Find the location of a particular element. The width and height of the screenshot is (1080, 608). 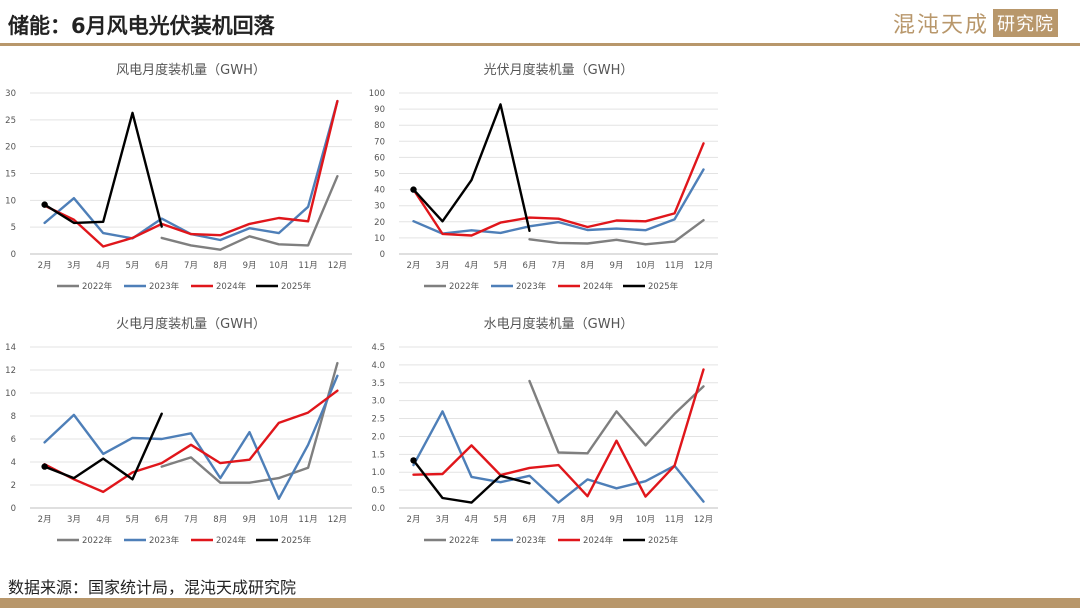

y-tick-label: 4.0 is located at coordinates (378, 366).